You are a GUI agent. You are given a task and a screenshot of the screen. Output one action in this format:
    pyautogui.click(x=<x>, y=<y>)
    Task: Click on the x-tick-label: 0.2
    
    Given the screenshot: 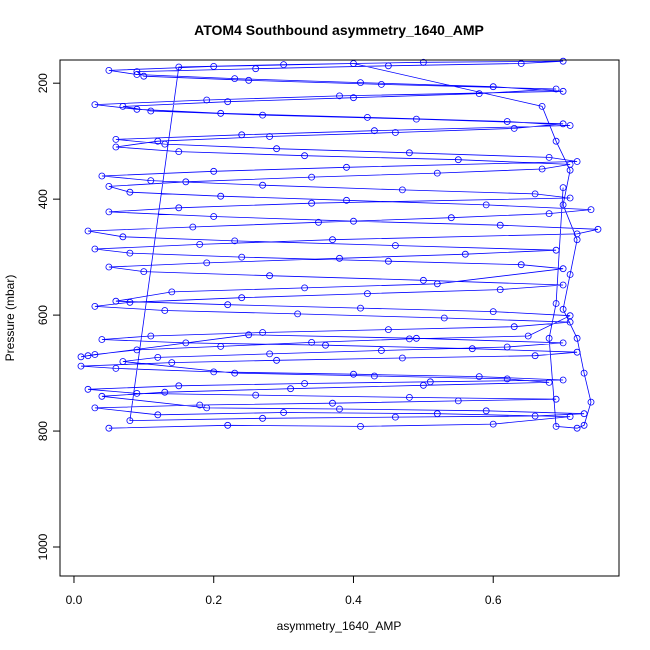 What is the action you would take?
    pyautogui.click(x=213, y=600)
    